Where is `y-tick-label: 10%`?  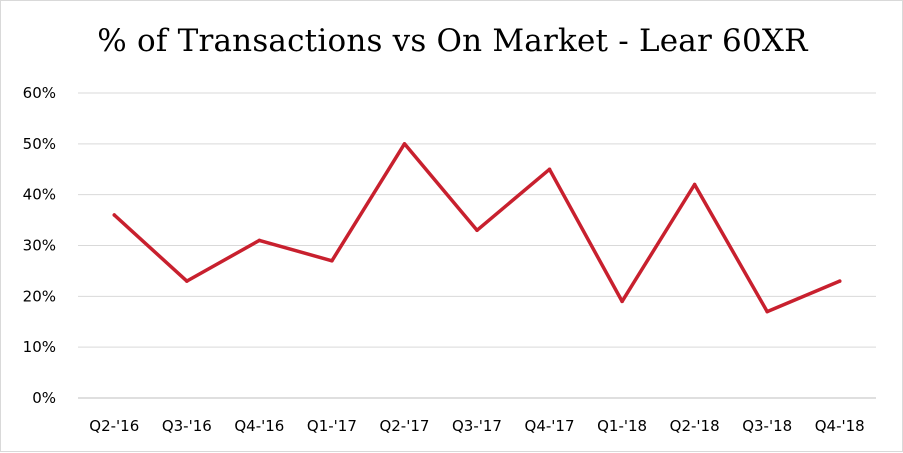
y-tick-label: 10% is located at coordinates (39, 347).